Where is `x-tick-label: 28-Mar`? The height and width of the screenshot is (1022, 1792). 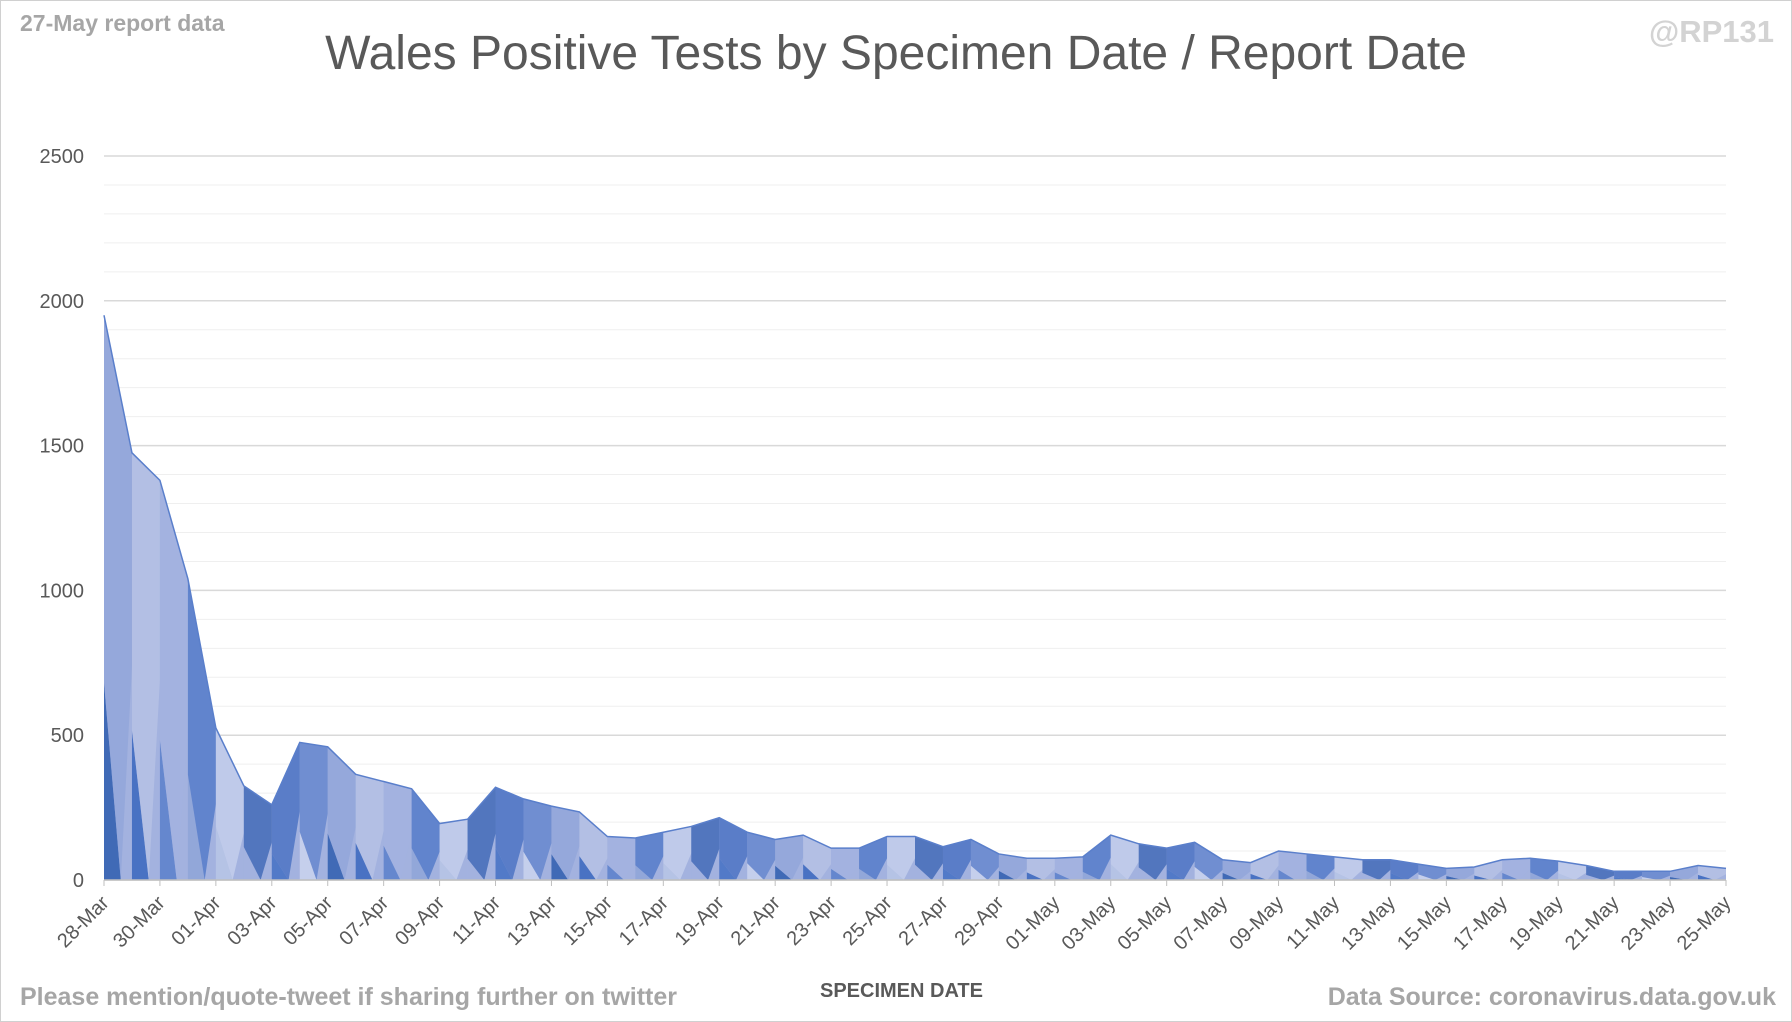
x-tick-label: 28-Mar is located at coordinates (83, 922).